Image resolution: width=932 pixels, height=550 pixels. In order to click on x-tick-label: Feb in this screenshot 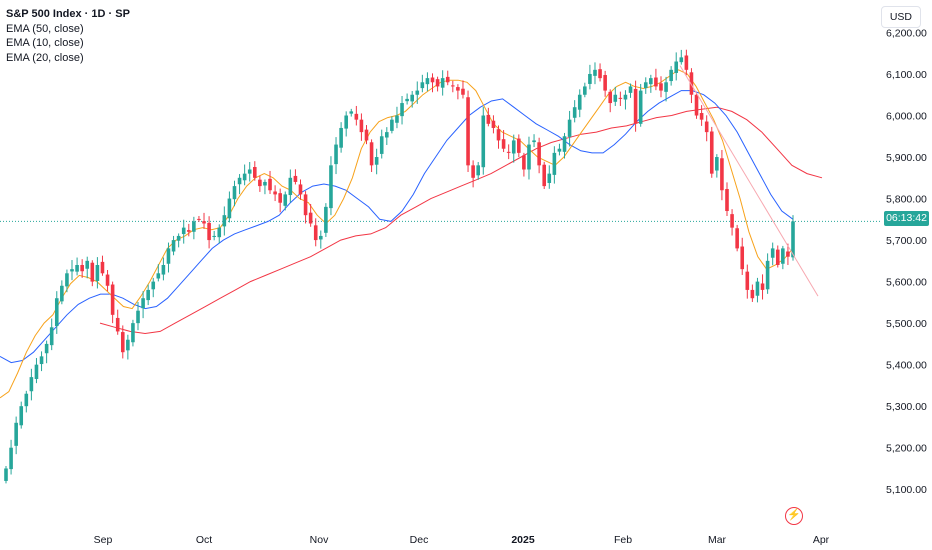, I will do `click(623, 540)`.